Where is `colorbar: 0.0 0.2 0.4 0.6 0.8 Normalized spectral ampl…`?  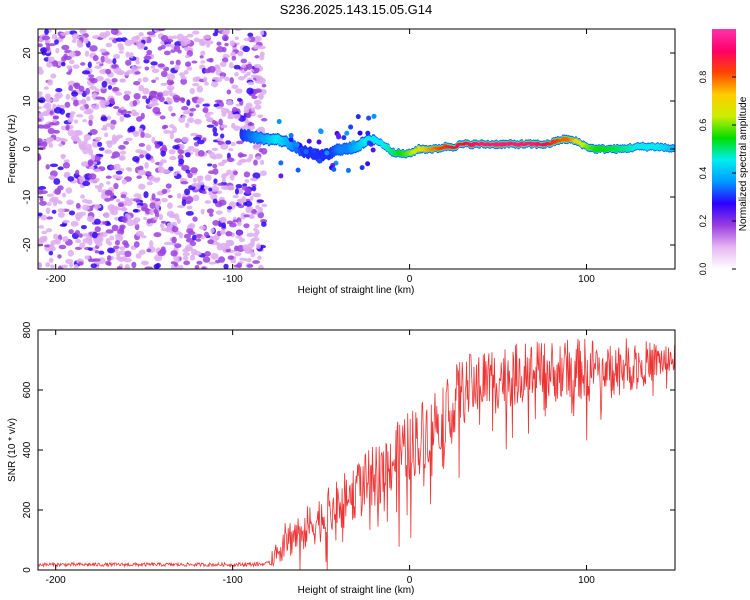 colorbar: 0.0 0.2 0.4 0.6 0.8 Normalized spectral ampl… is located at coordinates (723, 152).